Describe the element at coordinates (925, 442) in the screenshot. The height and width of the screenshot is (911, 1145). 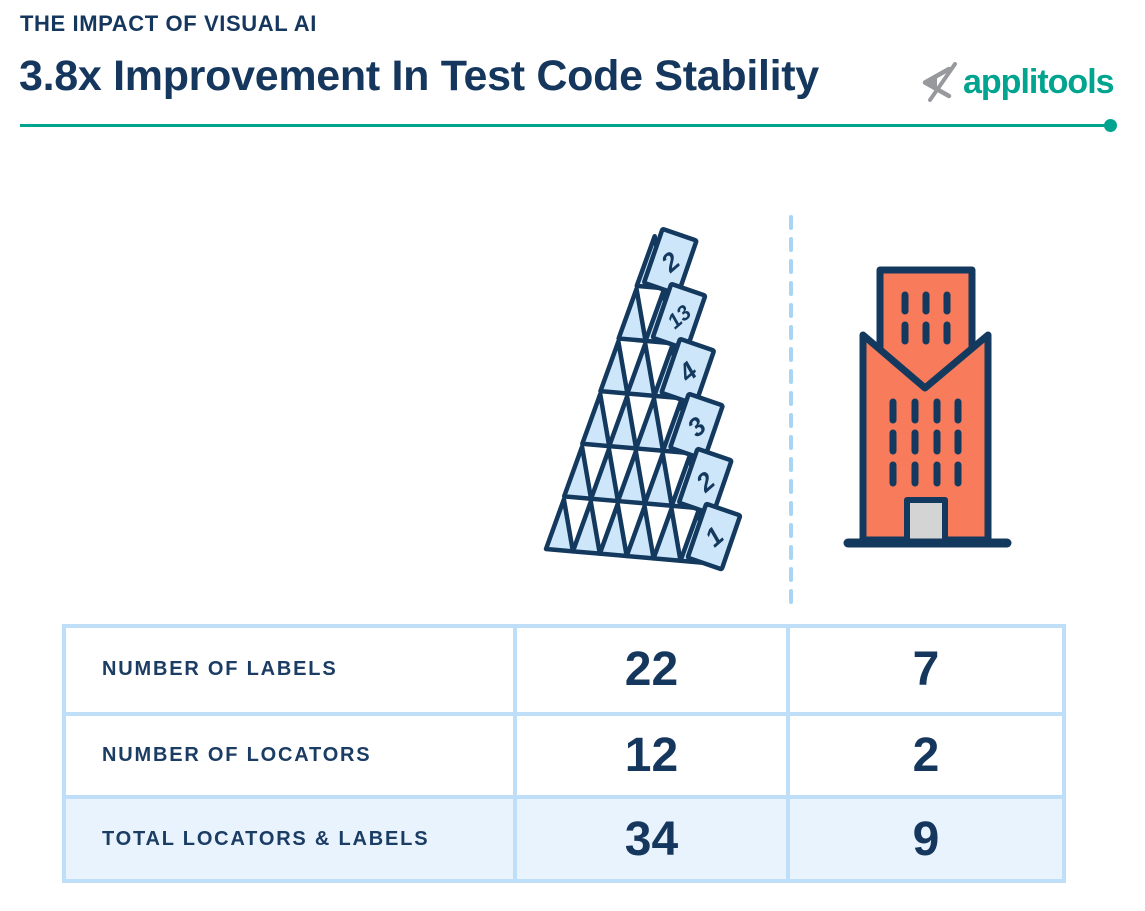
I see `body-windows` at that location.